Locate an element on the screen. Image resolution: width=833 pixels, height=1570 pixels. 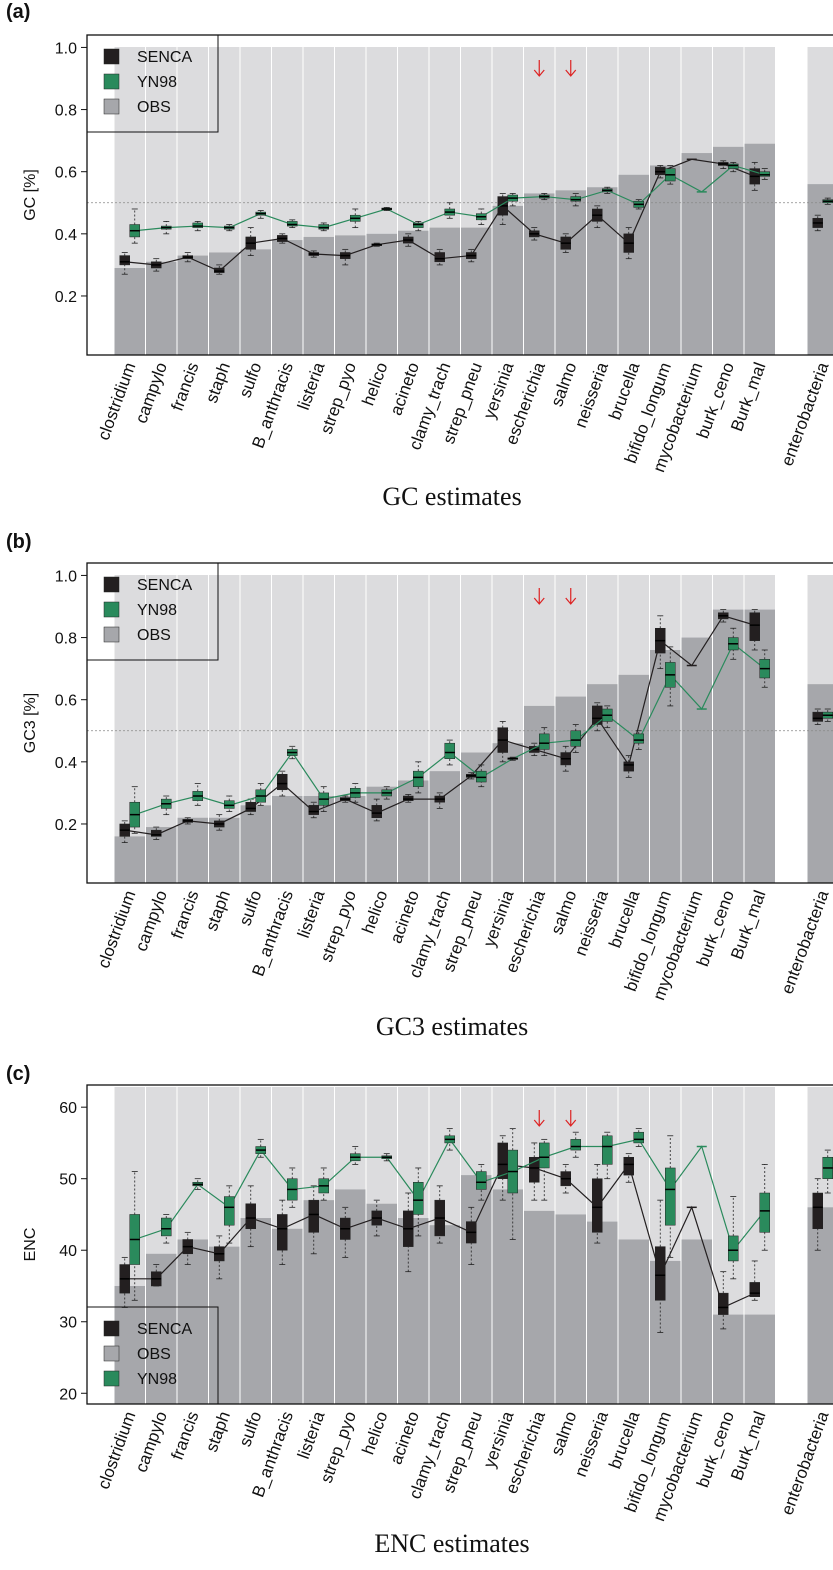
panel-label: (c) is located at coordinates (18, 1074).